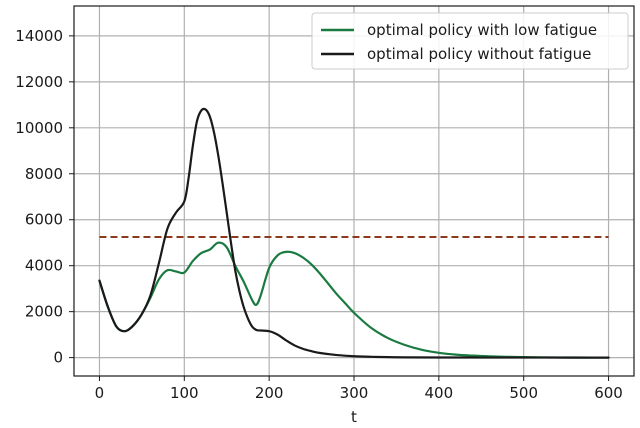  Describe the element at coordinates (39, 128) in the screenshot. I see `y-tick-label: 10000` at that location.